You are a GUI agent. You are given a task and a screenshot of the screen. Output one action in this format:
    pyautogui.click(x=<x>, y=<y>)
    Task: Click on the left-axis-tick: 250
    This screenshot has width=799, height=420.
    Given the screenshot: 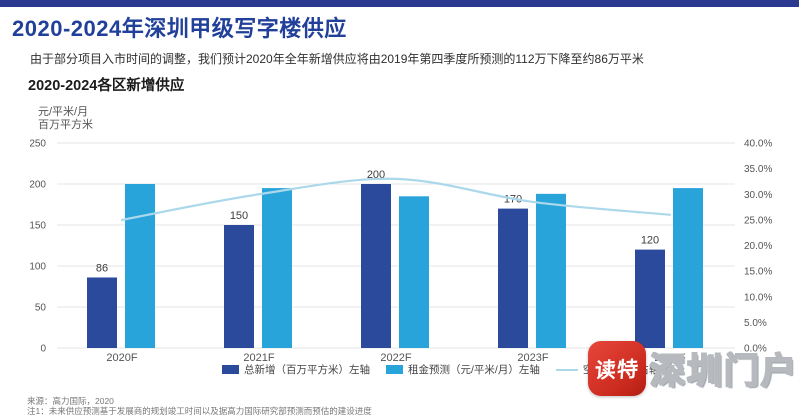 What is the action you would take?
    pyautogui.click(x=37, y=144)
    